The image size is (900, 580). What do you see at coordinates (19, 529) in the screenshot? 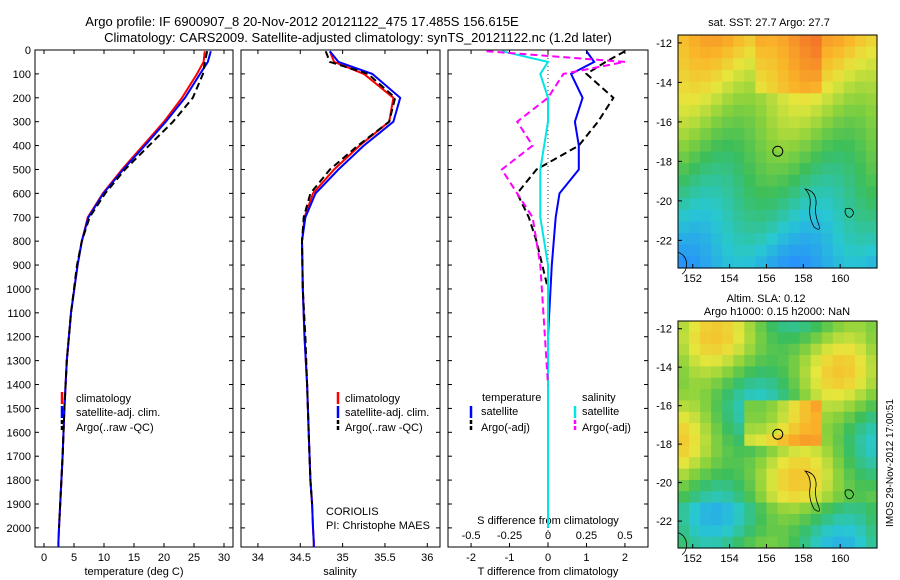
I see `depth-tick-label: 2000` at bounding box center [19, 529].